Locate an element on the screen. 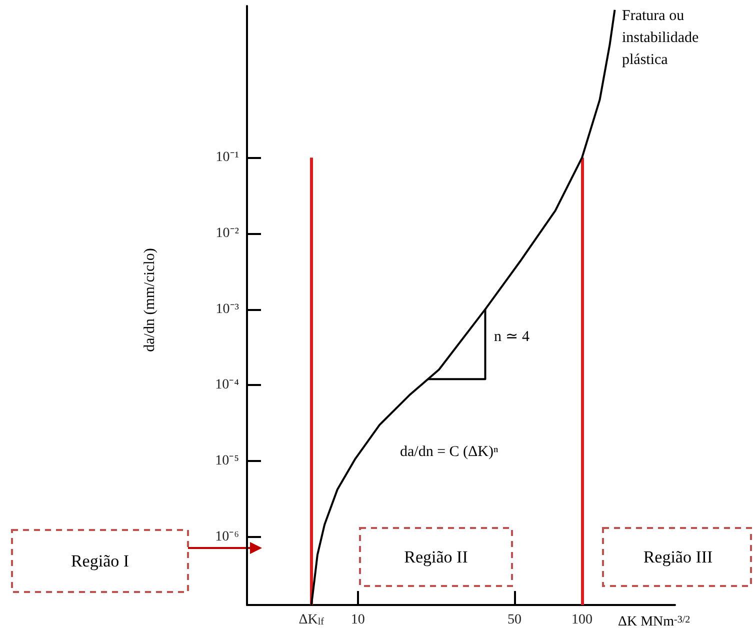 This screenshot has height=637, width=754. y-tick-label: 10⁻⁵ is located at coordinates (227, 460).